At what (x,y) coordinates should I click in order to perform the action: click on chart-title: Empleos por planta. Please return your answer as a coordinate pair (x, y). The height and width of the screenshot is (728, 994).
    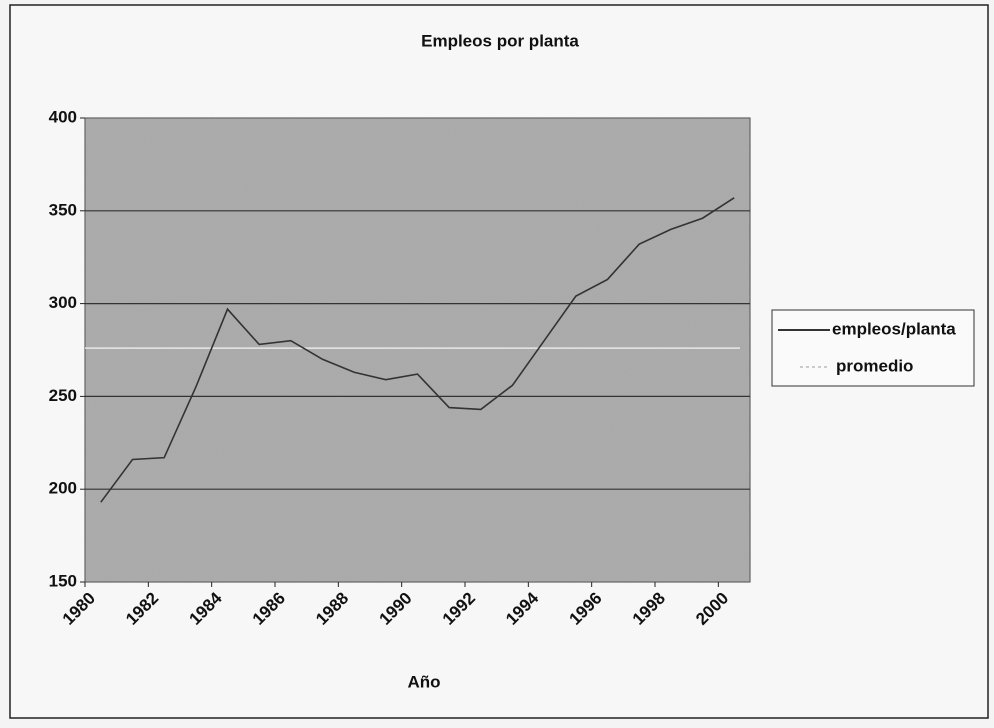
    Looking at the image, I should click on (500, 40).